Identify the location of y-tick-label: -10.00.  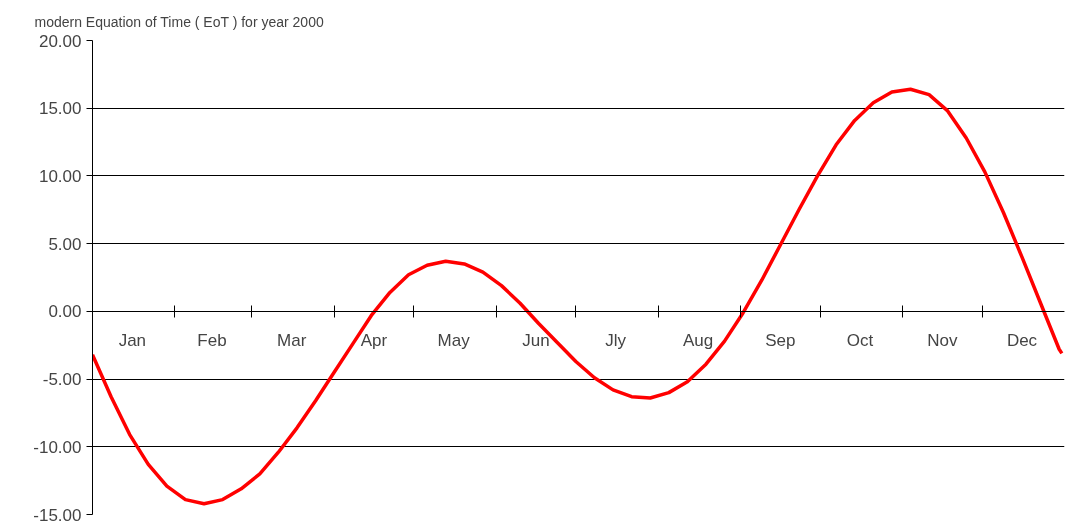
(57, 447).